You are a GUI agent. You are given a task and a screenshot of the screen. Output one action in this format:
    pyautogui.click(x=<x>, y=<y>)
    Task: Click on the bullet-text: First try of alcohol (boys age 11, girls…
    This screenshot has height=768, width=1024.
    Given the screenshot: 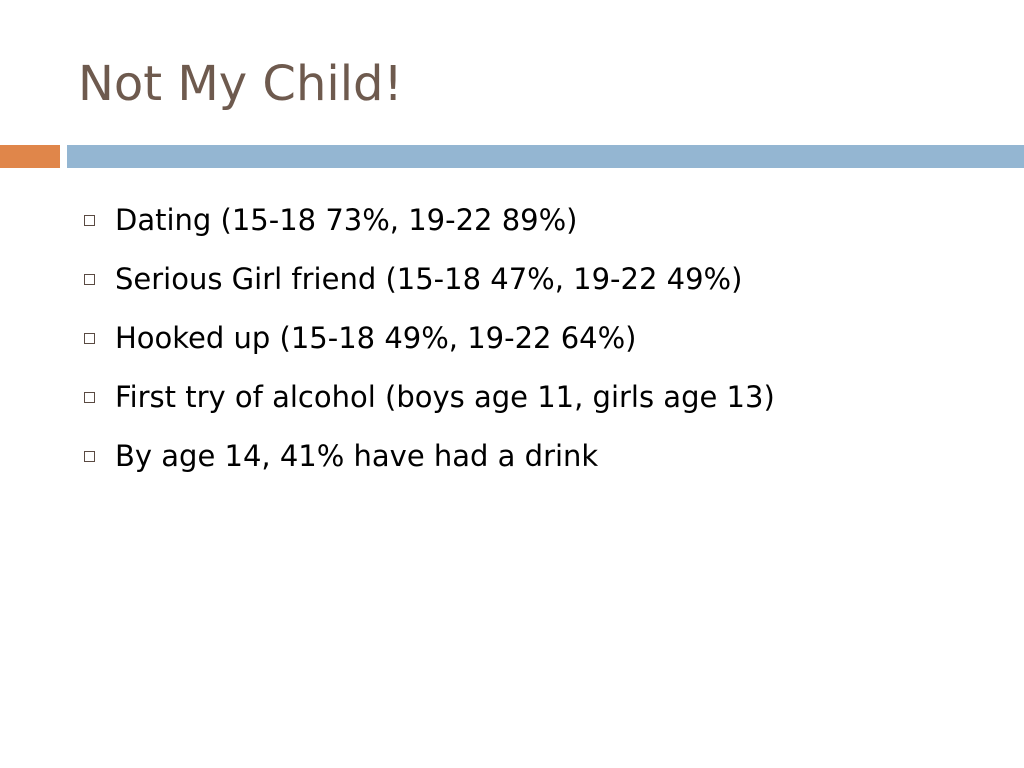 What is the action you would take?
    pyautogui.click(x=445, y=396)
    